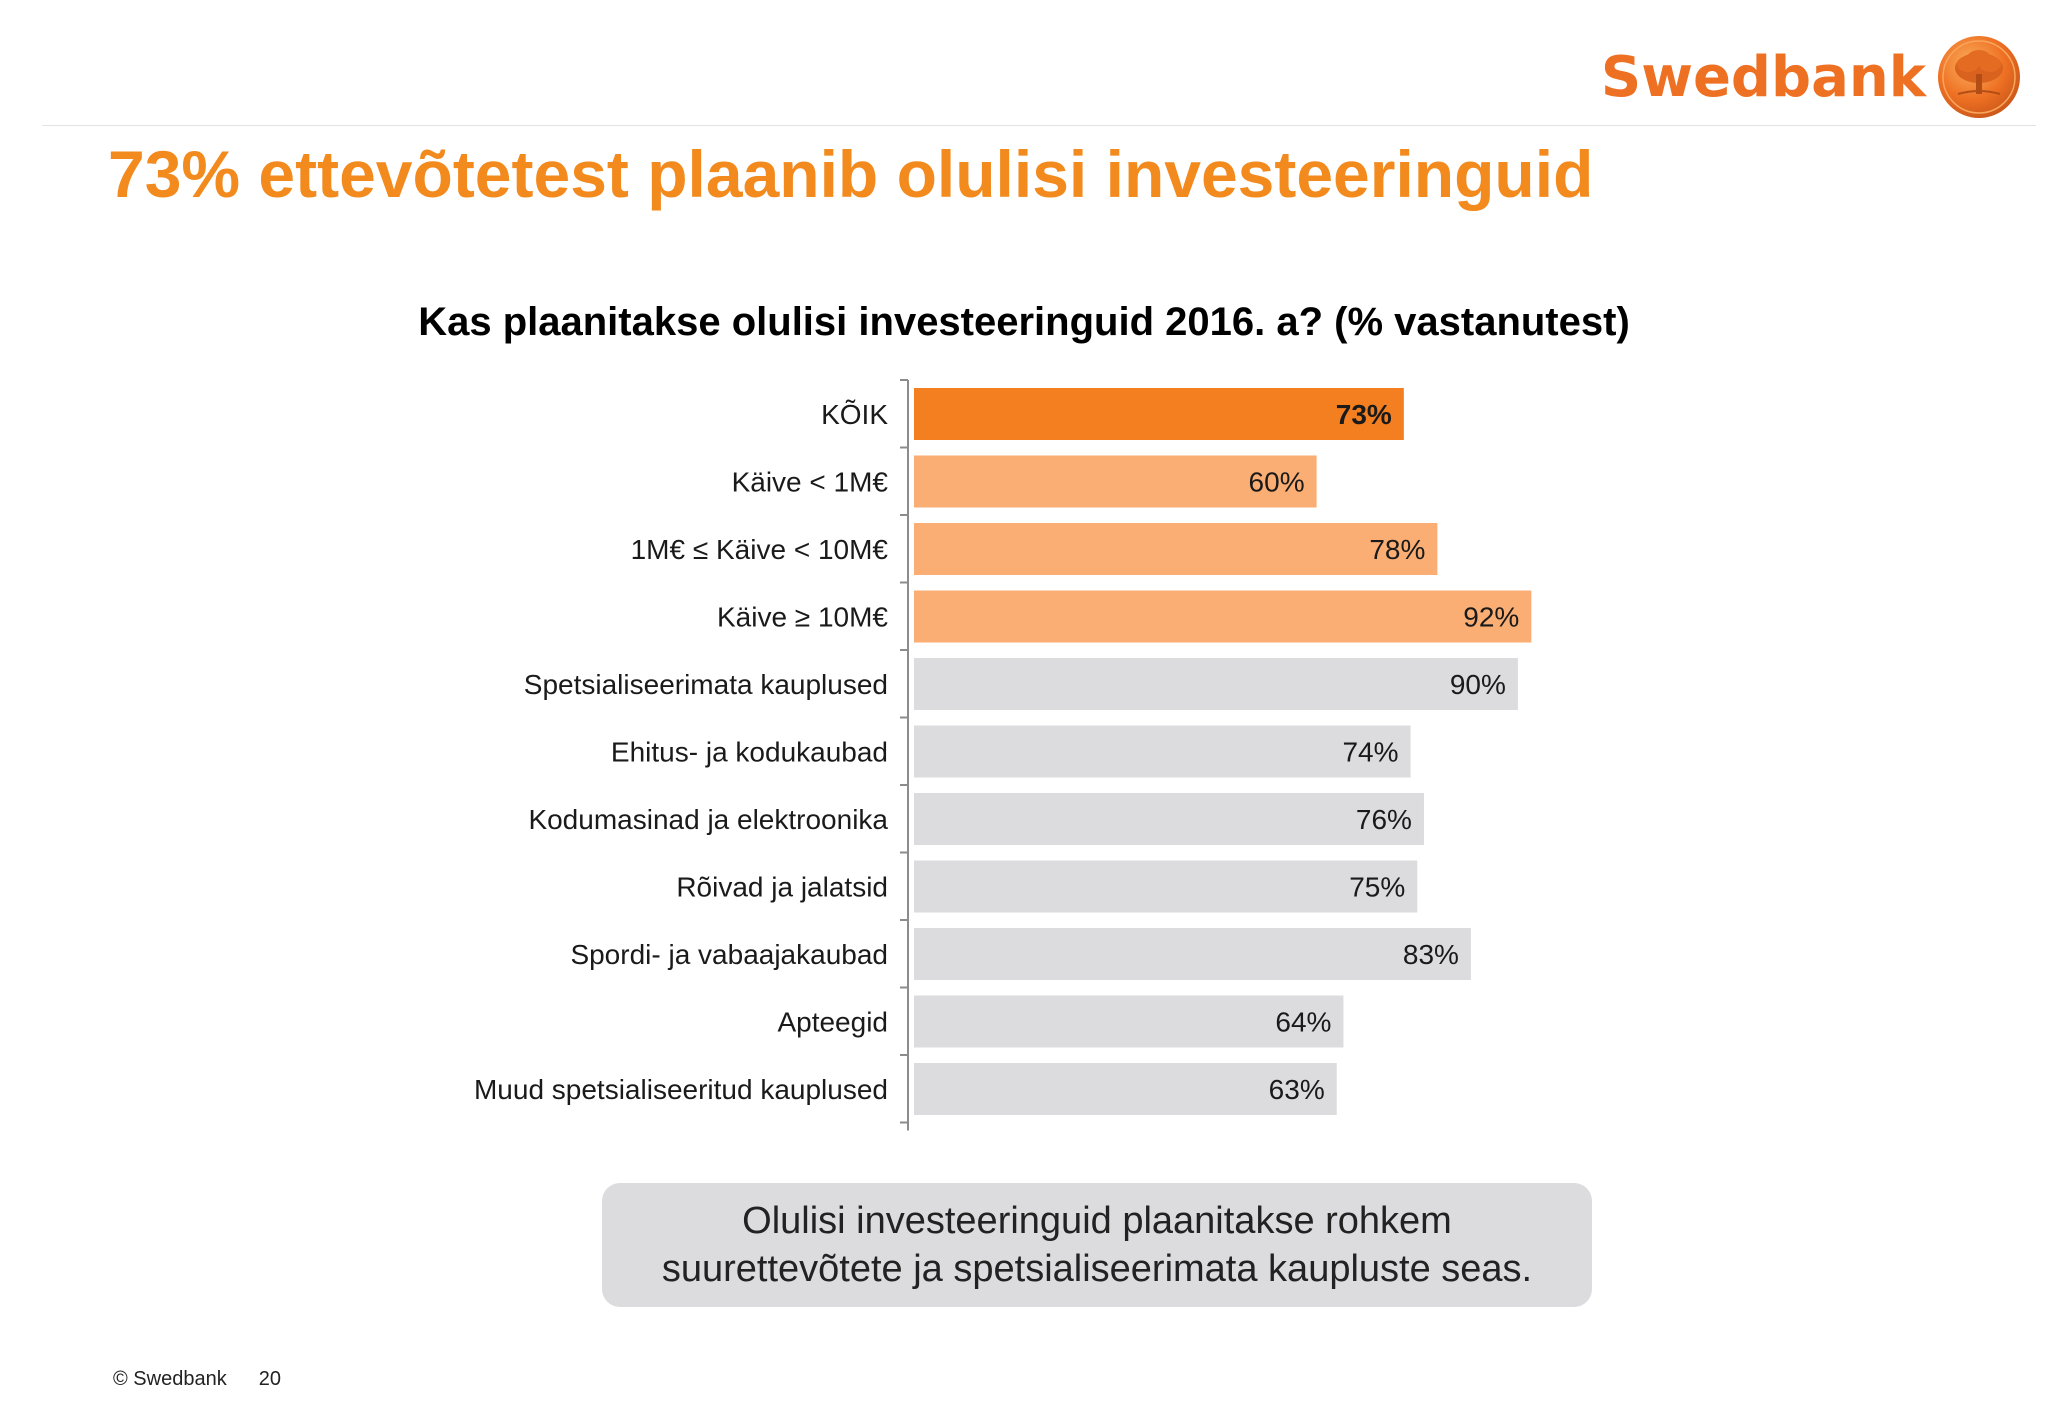 The width and height of the screenshot is (2048, 1418). What do you see at coordinates (1377, 887) in the screenshot?
I see `value-label-7: 75%` at bounding box center [1377, 887].